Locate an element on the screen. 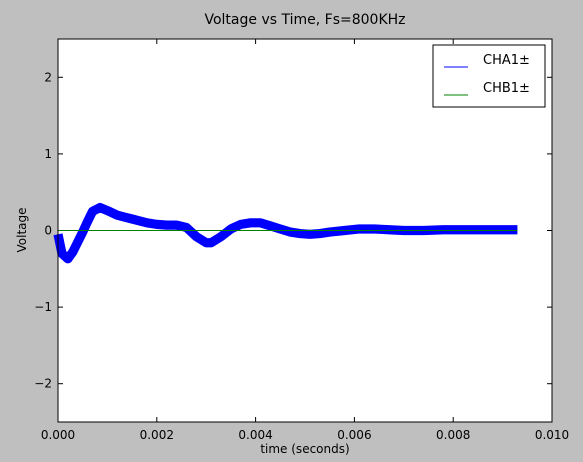 The image size is (583, 462). x-tick-label: 0.006 is located at coordinates (354, 435).